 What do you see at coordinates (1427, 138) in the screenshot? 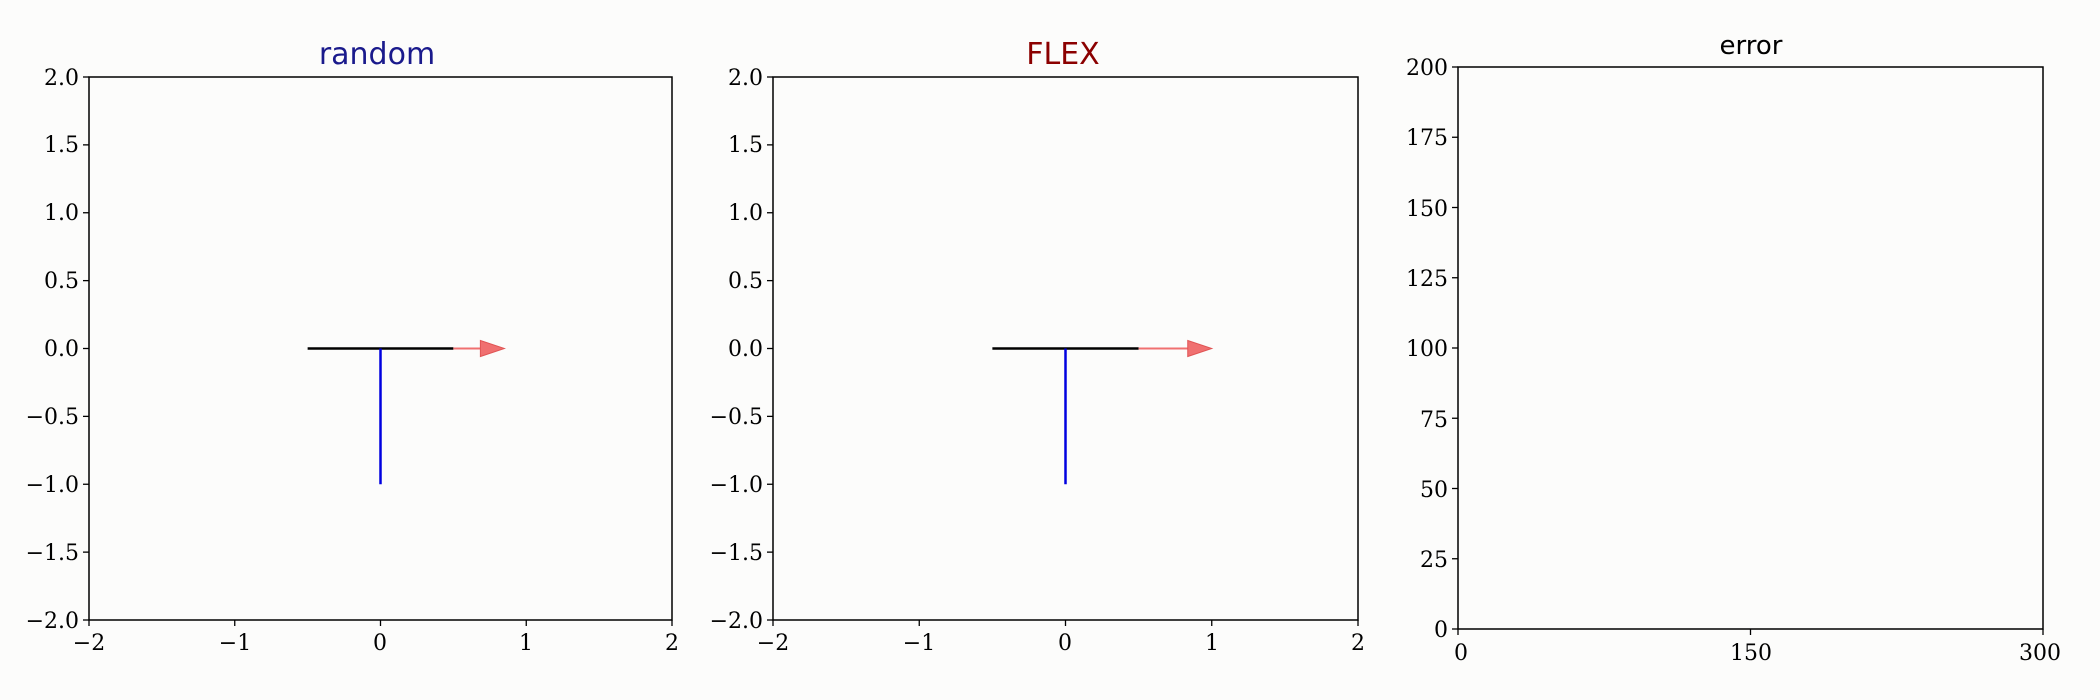
I see `ytick-label: 175` at bounding box center [1427, 138].